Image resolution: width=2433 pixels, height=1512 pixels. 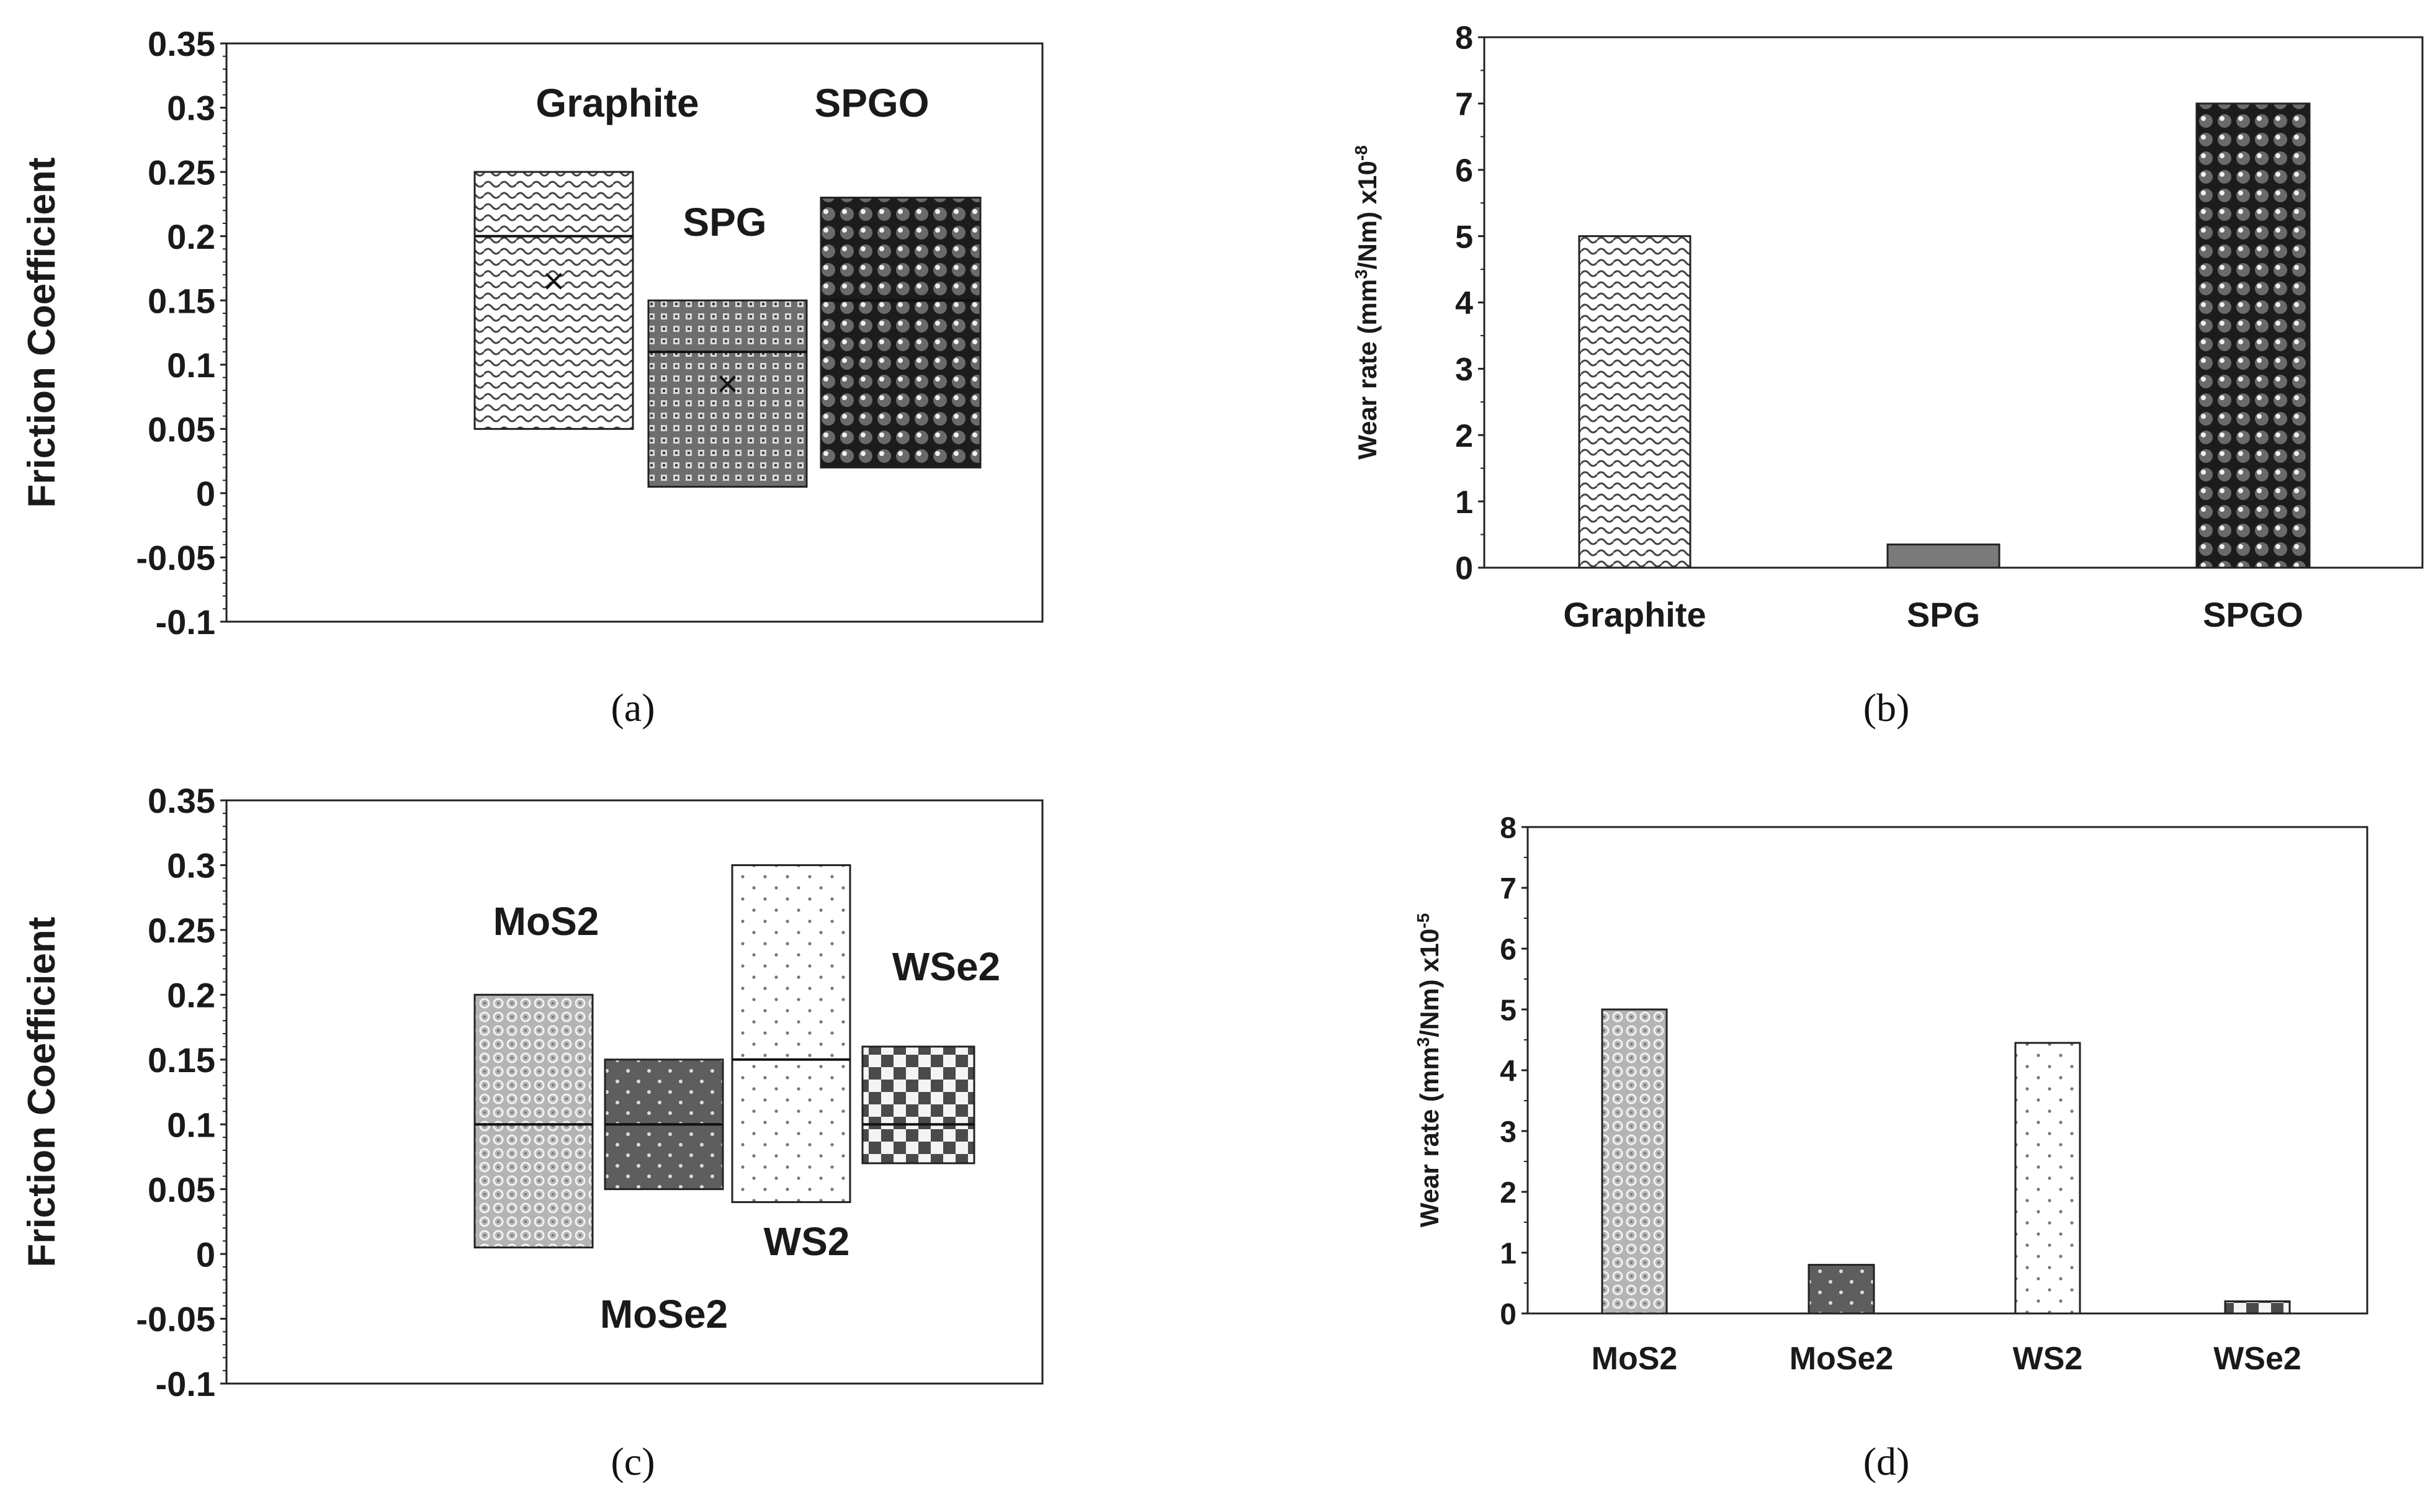 What do you see at coordinates (633, 1461) in the screenshot?
I see `panel-caption: (c)` at bounding box center [633, 1461].